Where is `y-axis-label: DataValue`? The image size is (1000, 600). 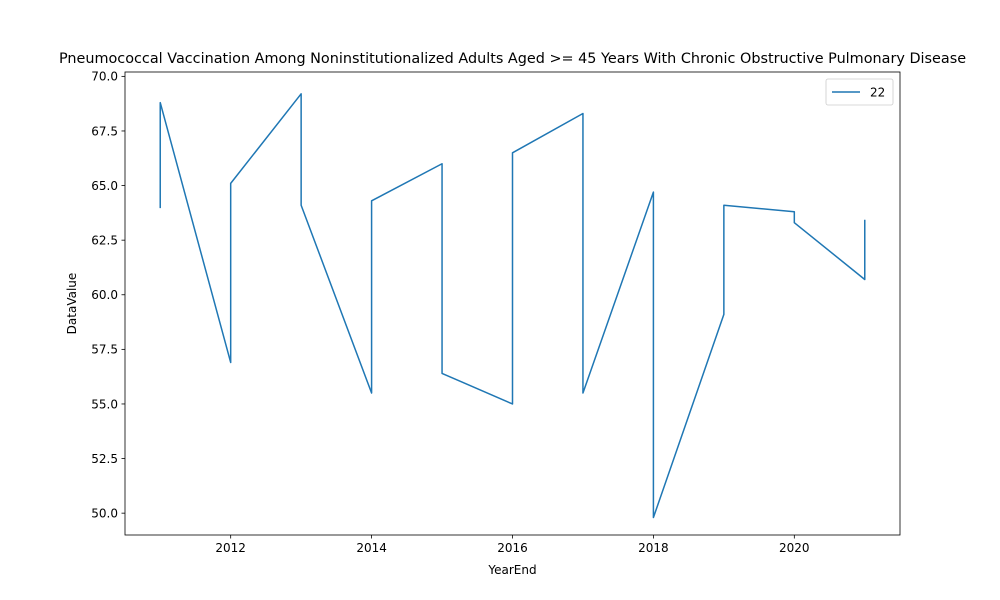
y-axis-label: DataValue is located at coordinates (72, 304).